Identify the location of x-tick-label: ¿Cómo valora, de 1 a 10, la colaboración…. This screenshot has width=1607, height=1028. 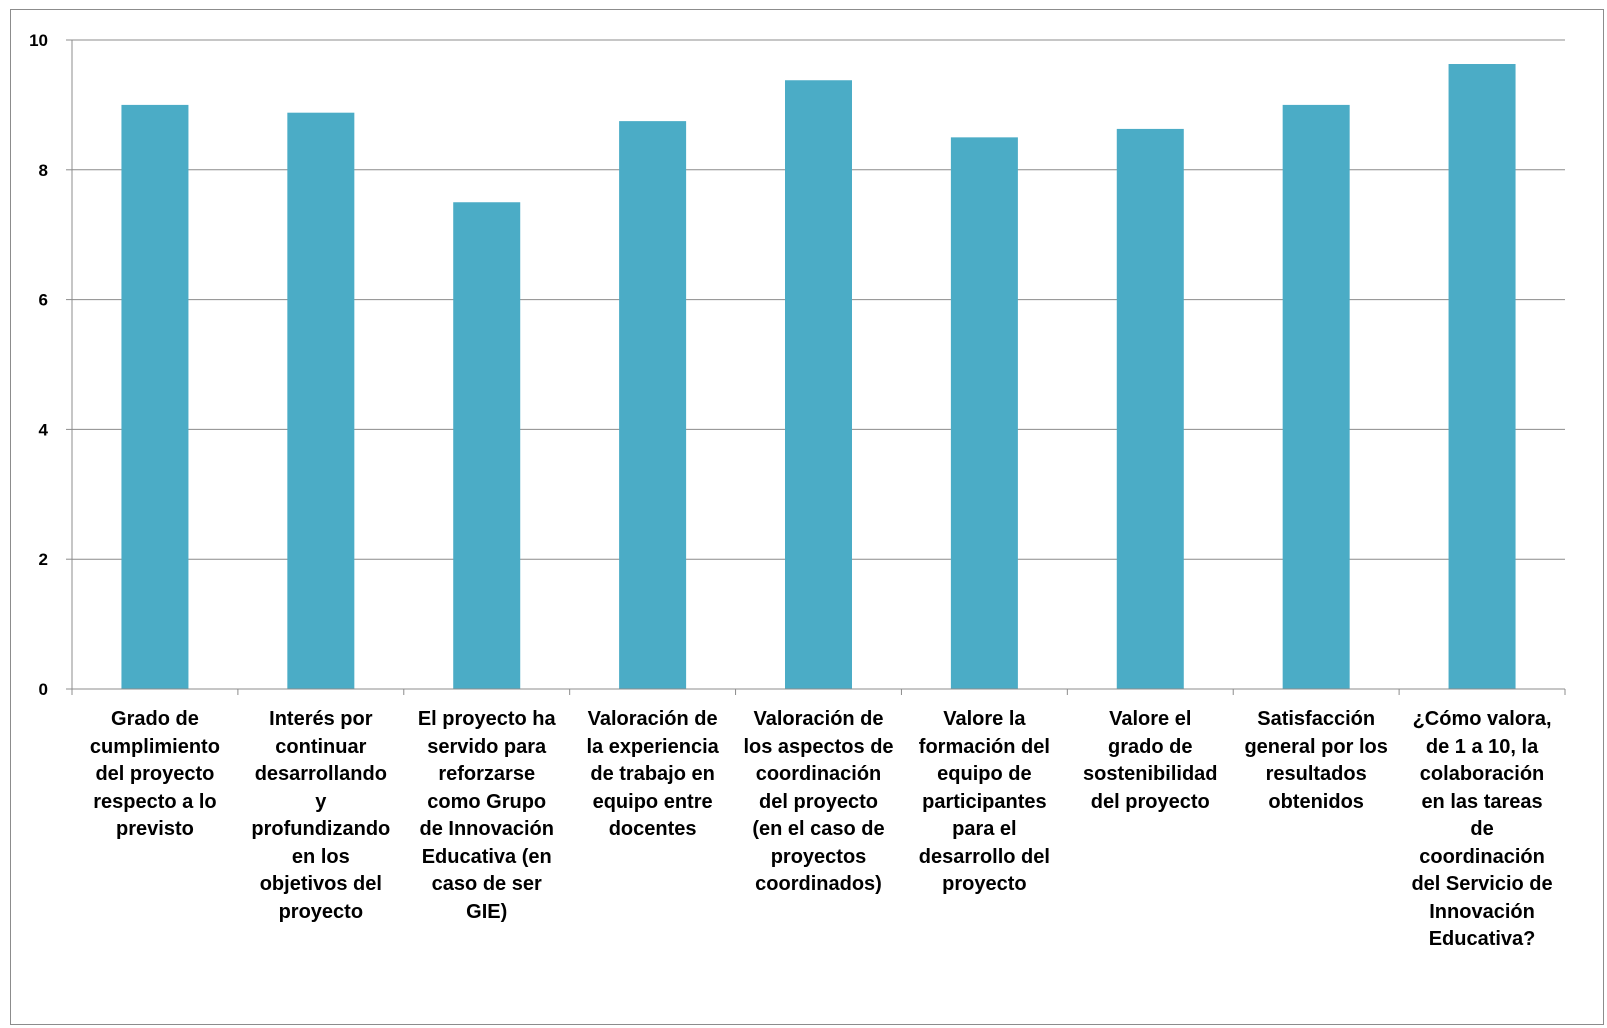
(1482, 829).